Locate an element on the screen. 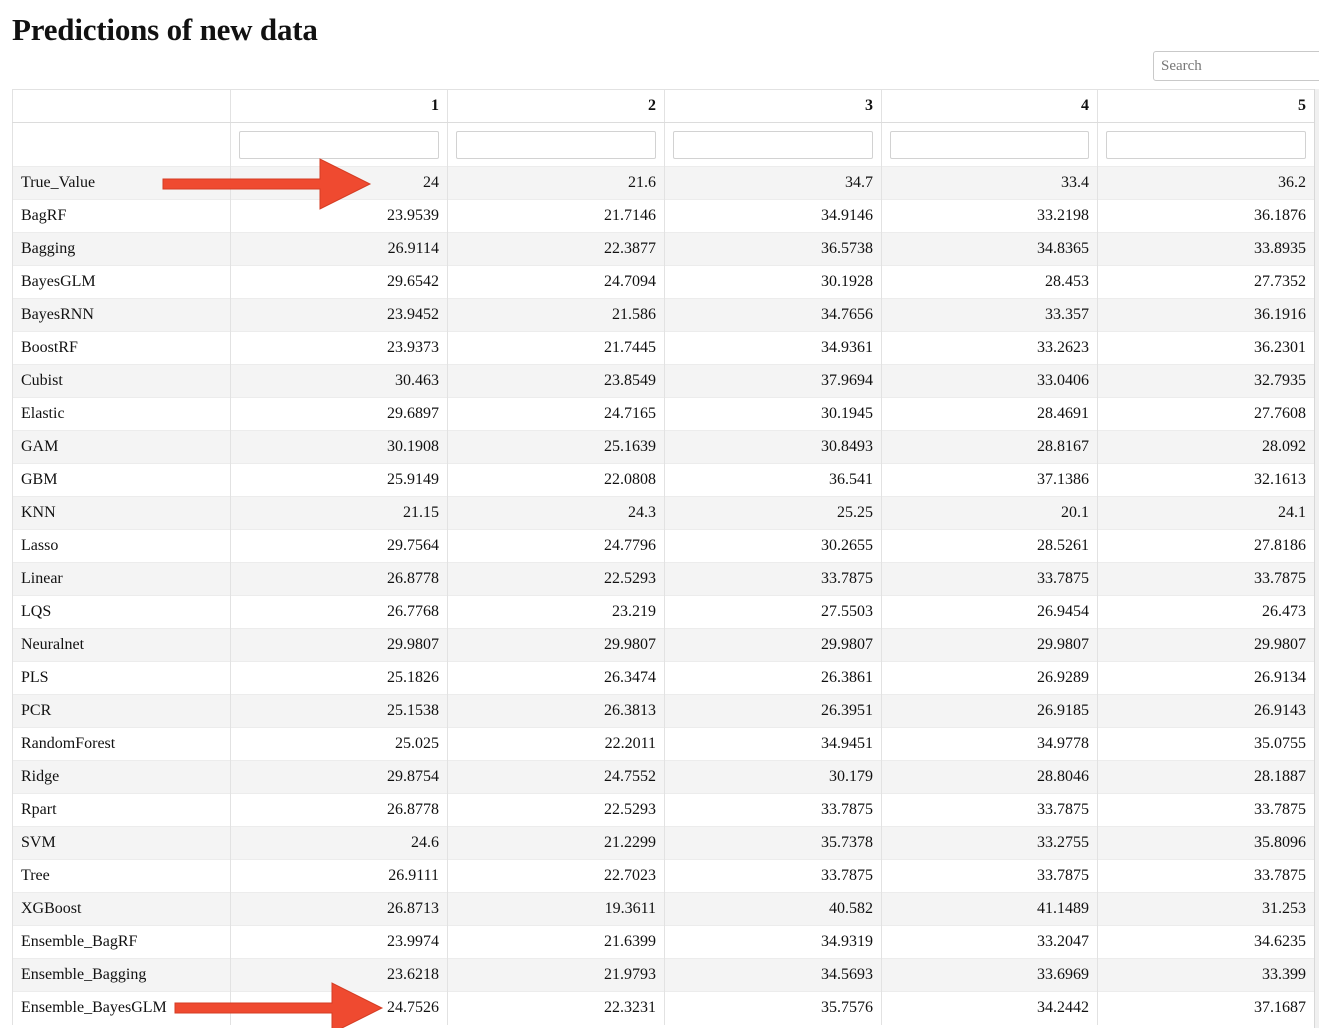 This screenshot has height=1028, width=1319. table-row: BagRF 23.9539 21.7146 34.9146 33.2198 36.1876 is located at coordinates (663, 216).